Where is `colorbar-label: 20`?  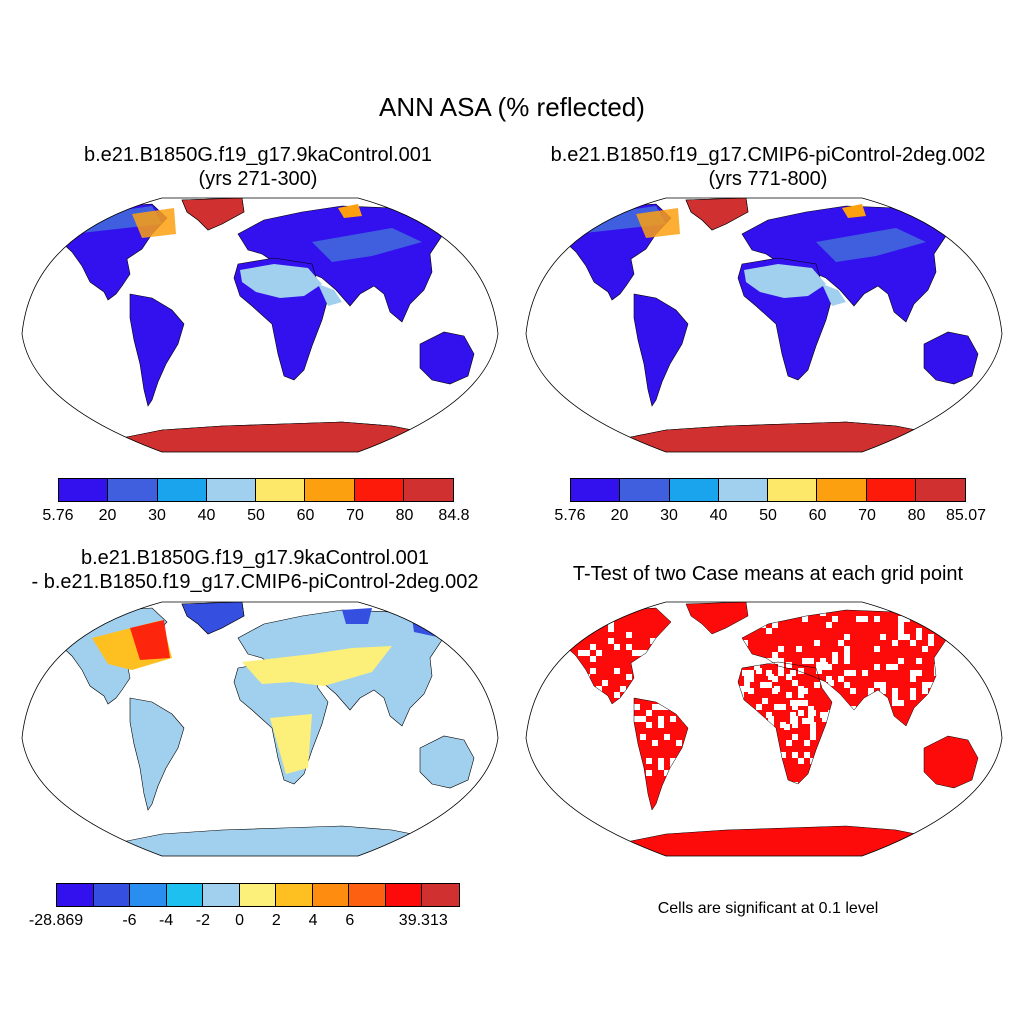 colorbar-label: 20 is located at coordinates (619, 515).